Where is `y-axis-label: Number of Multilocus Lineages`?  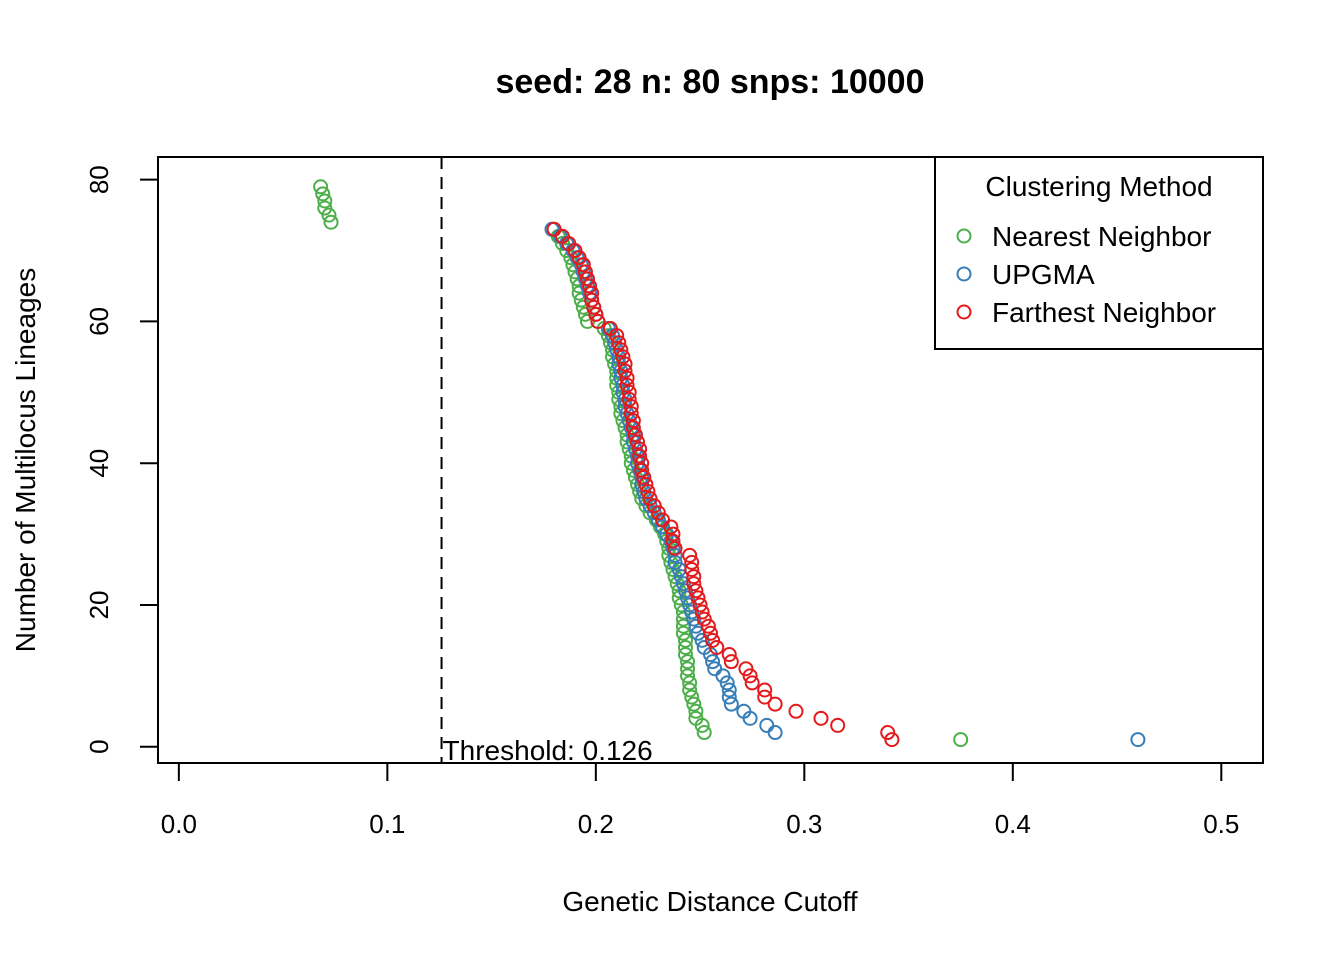
y-axis-label: Number of Multilocus Lineages is located at coordinates (25, 460).